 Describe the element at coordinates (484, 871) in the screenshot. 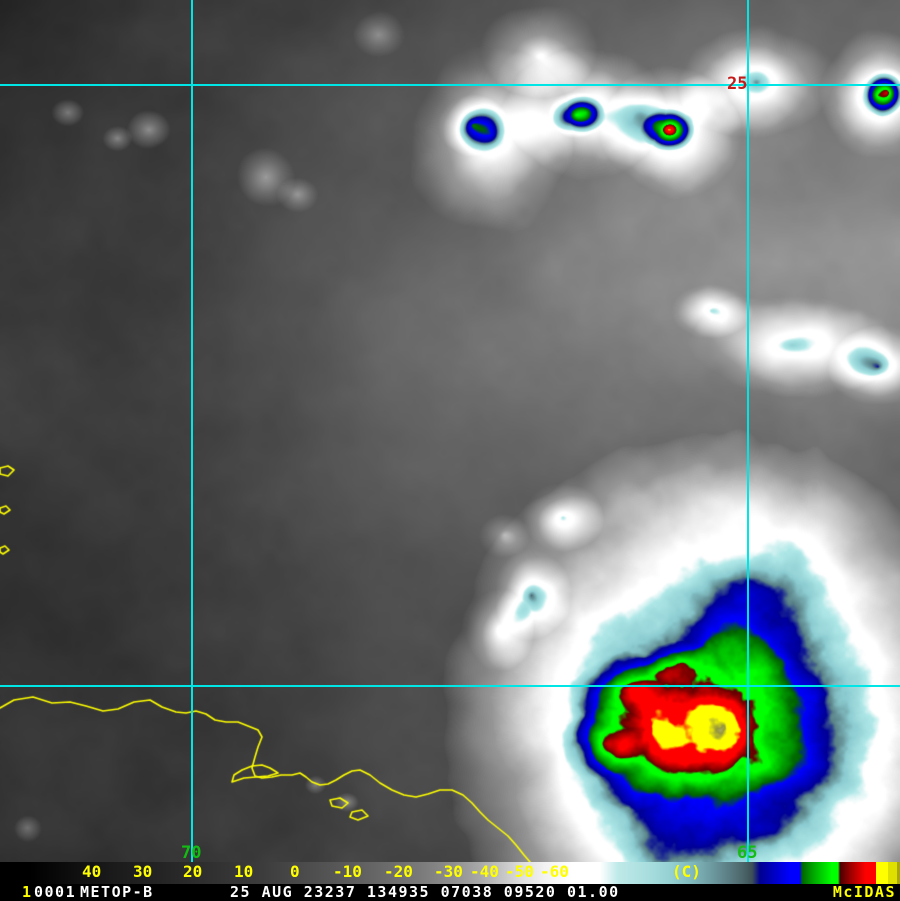

I see `color-bar-tick-label: -40` at that location.